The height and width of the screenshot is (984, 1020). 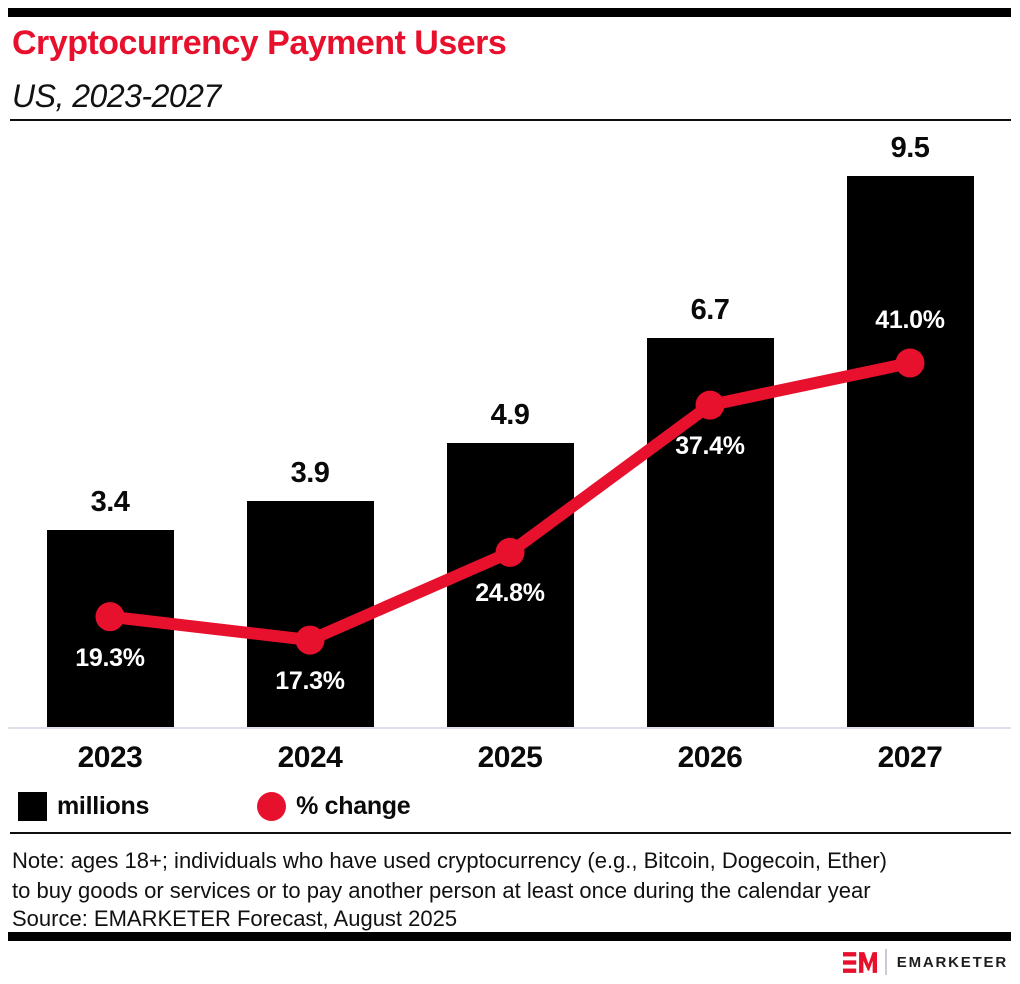 What do you see at coordinates (310, 681) in the screenshot?
I see `pct-label-2024: 17.3%` at bounding box center [310, 681].